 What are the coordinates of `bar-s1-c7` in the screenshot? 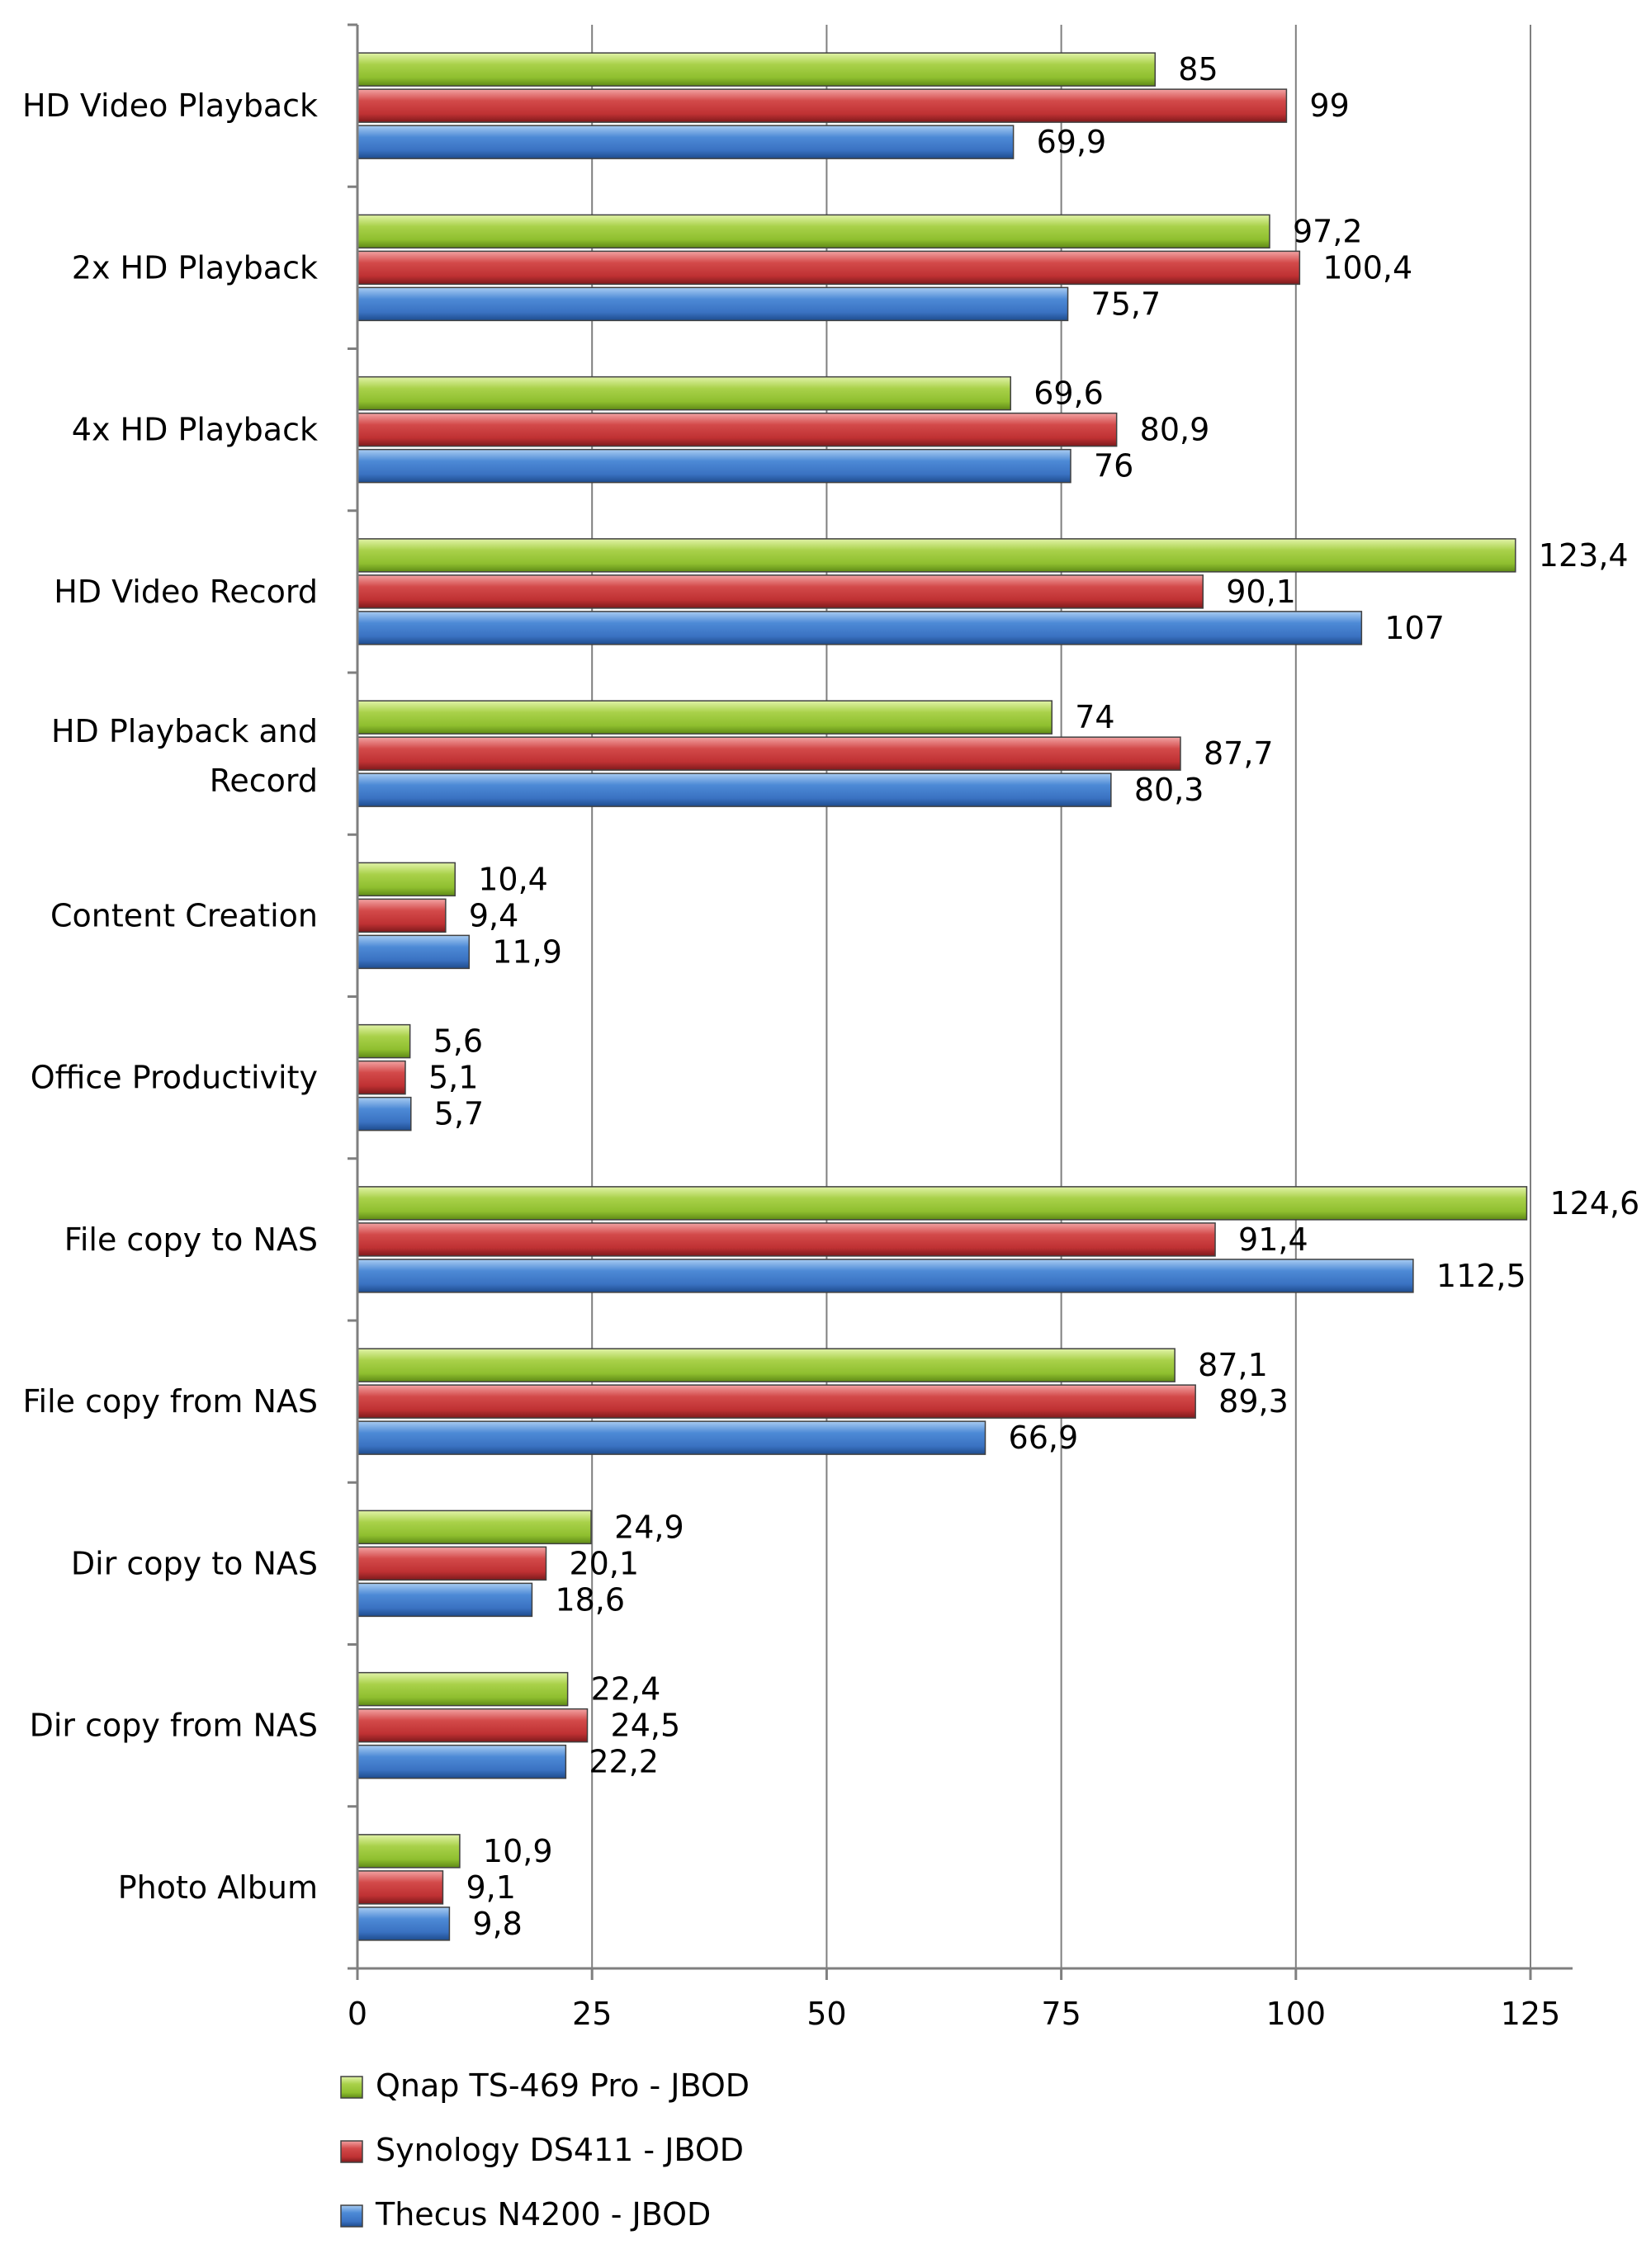 It's located at (786, 1239).